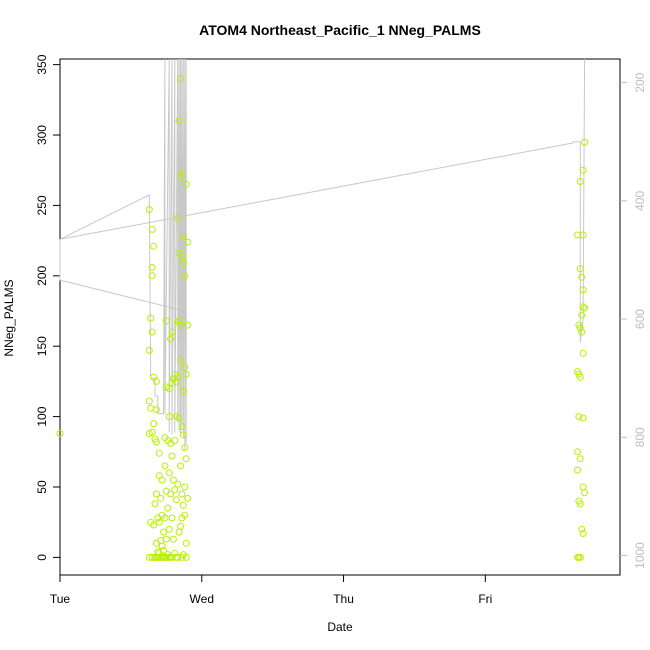 Image resolution: width=650 pixels, height=650 pixels. Describe the element at coordinates (485, 599) in the screenshot. I see `x-tick-label: Fri` at that location.